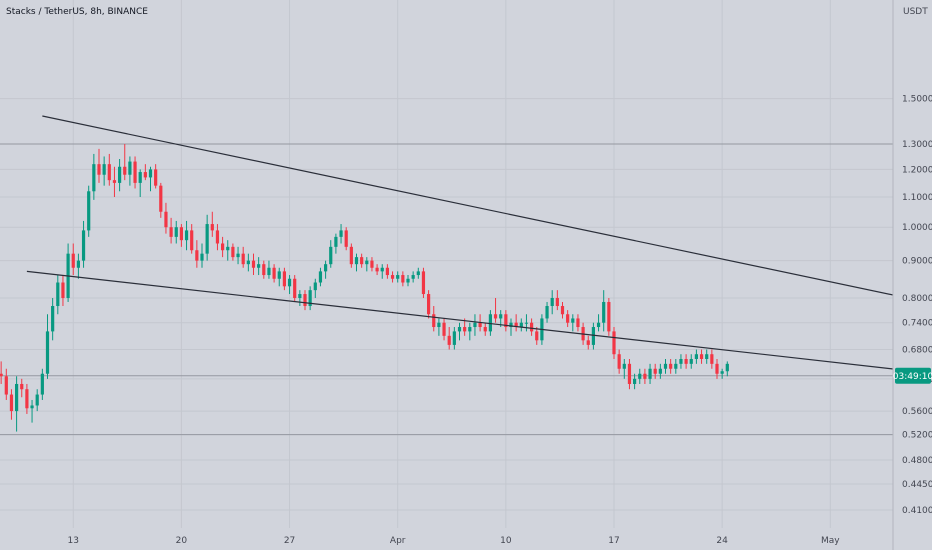  Describe the element at coordinates (917, 324) in the screenshot. I see `y-tick-label: 0.7400` at that location.